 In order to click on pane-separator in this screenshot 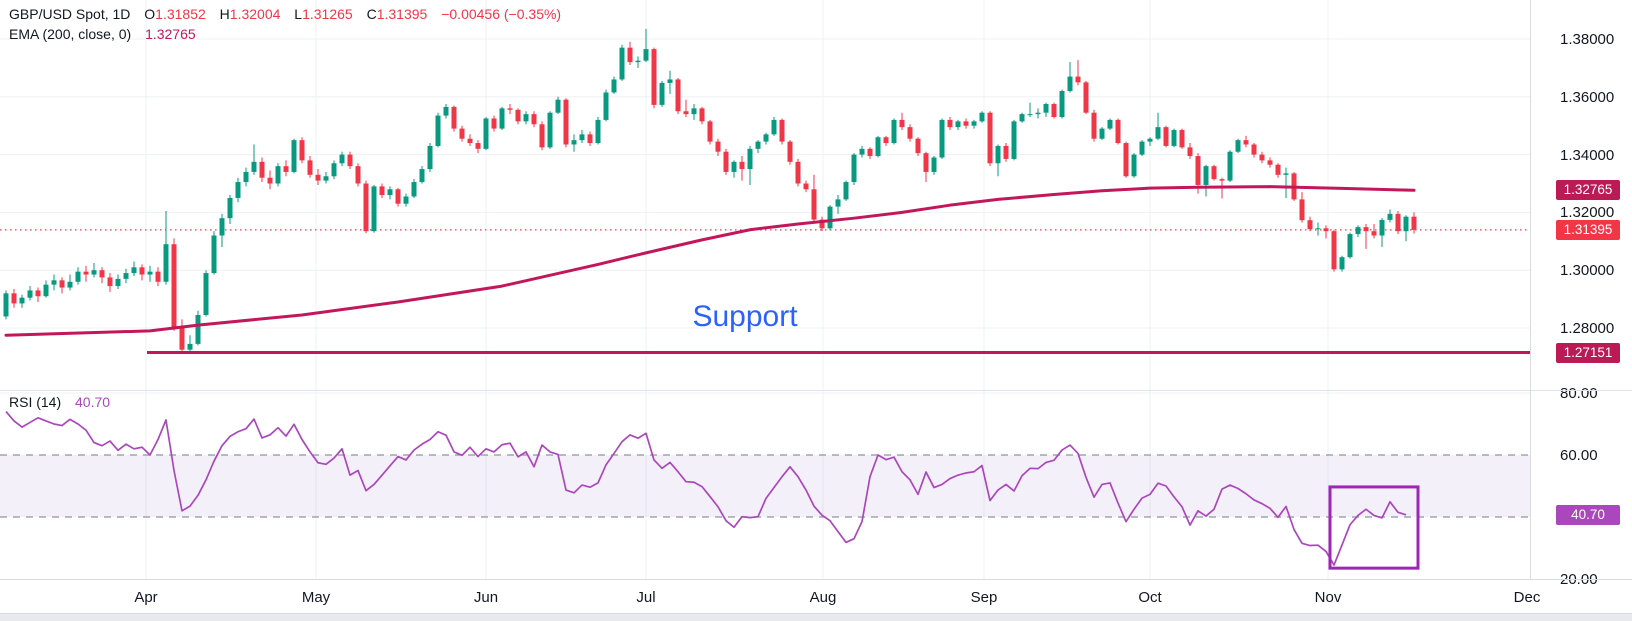, I will do `click(816, 390)`.